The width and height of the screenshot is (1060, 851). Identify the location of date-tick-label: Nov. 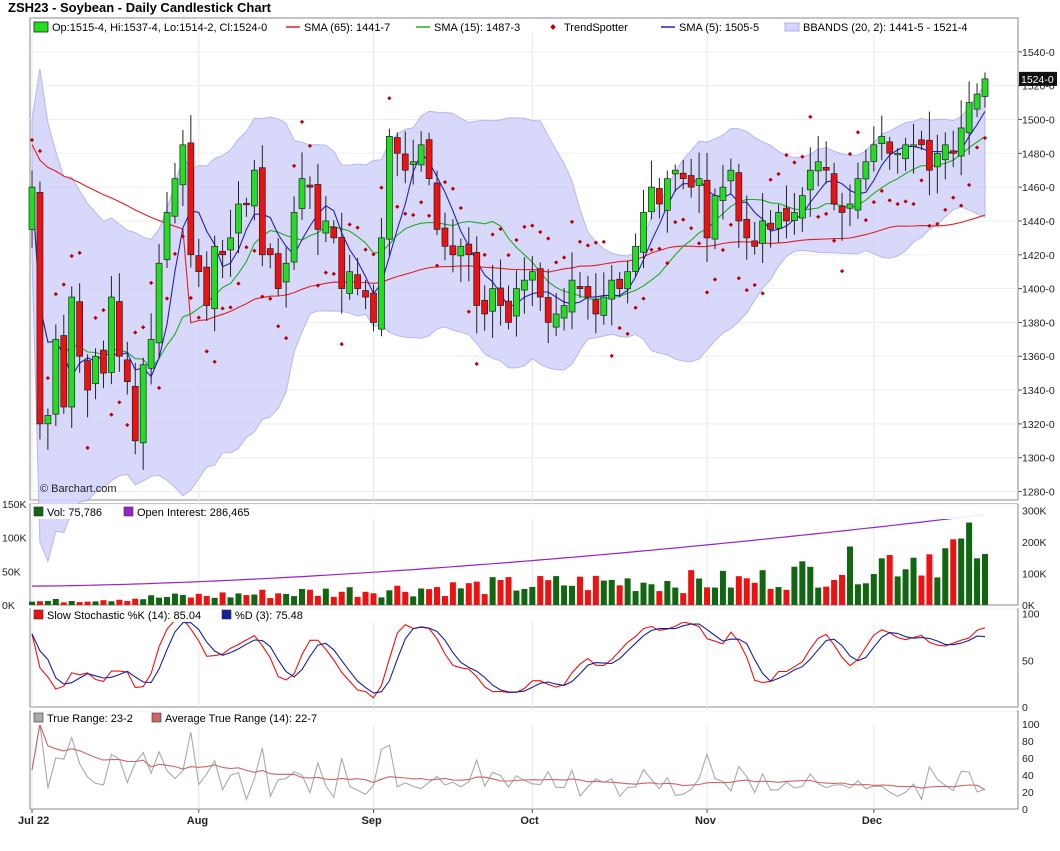
(706, 821).